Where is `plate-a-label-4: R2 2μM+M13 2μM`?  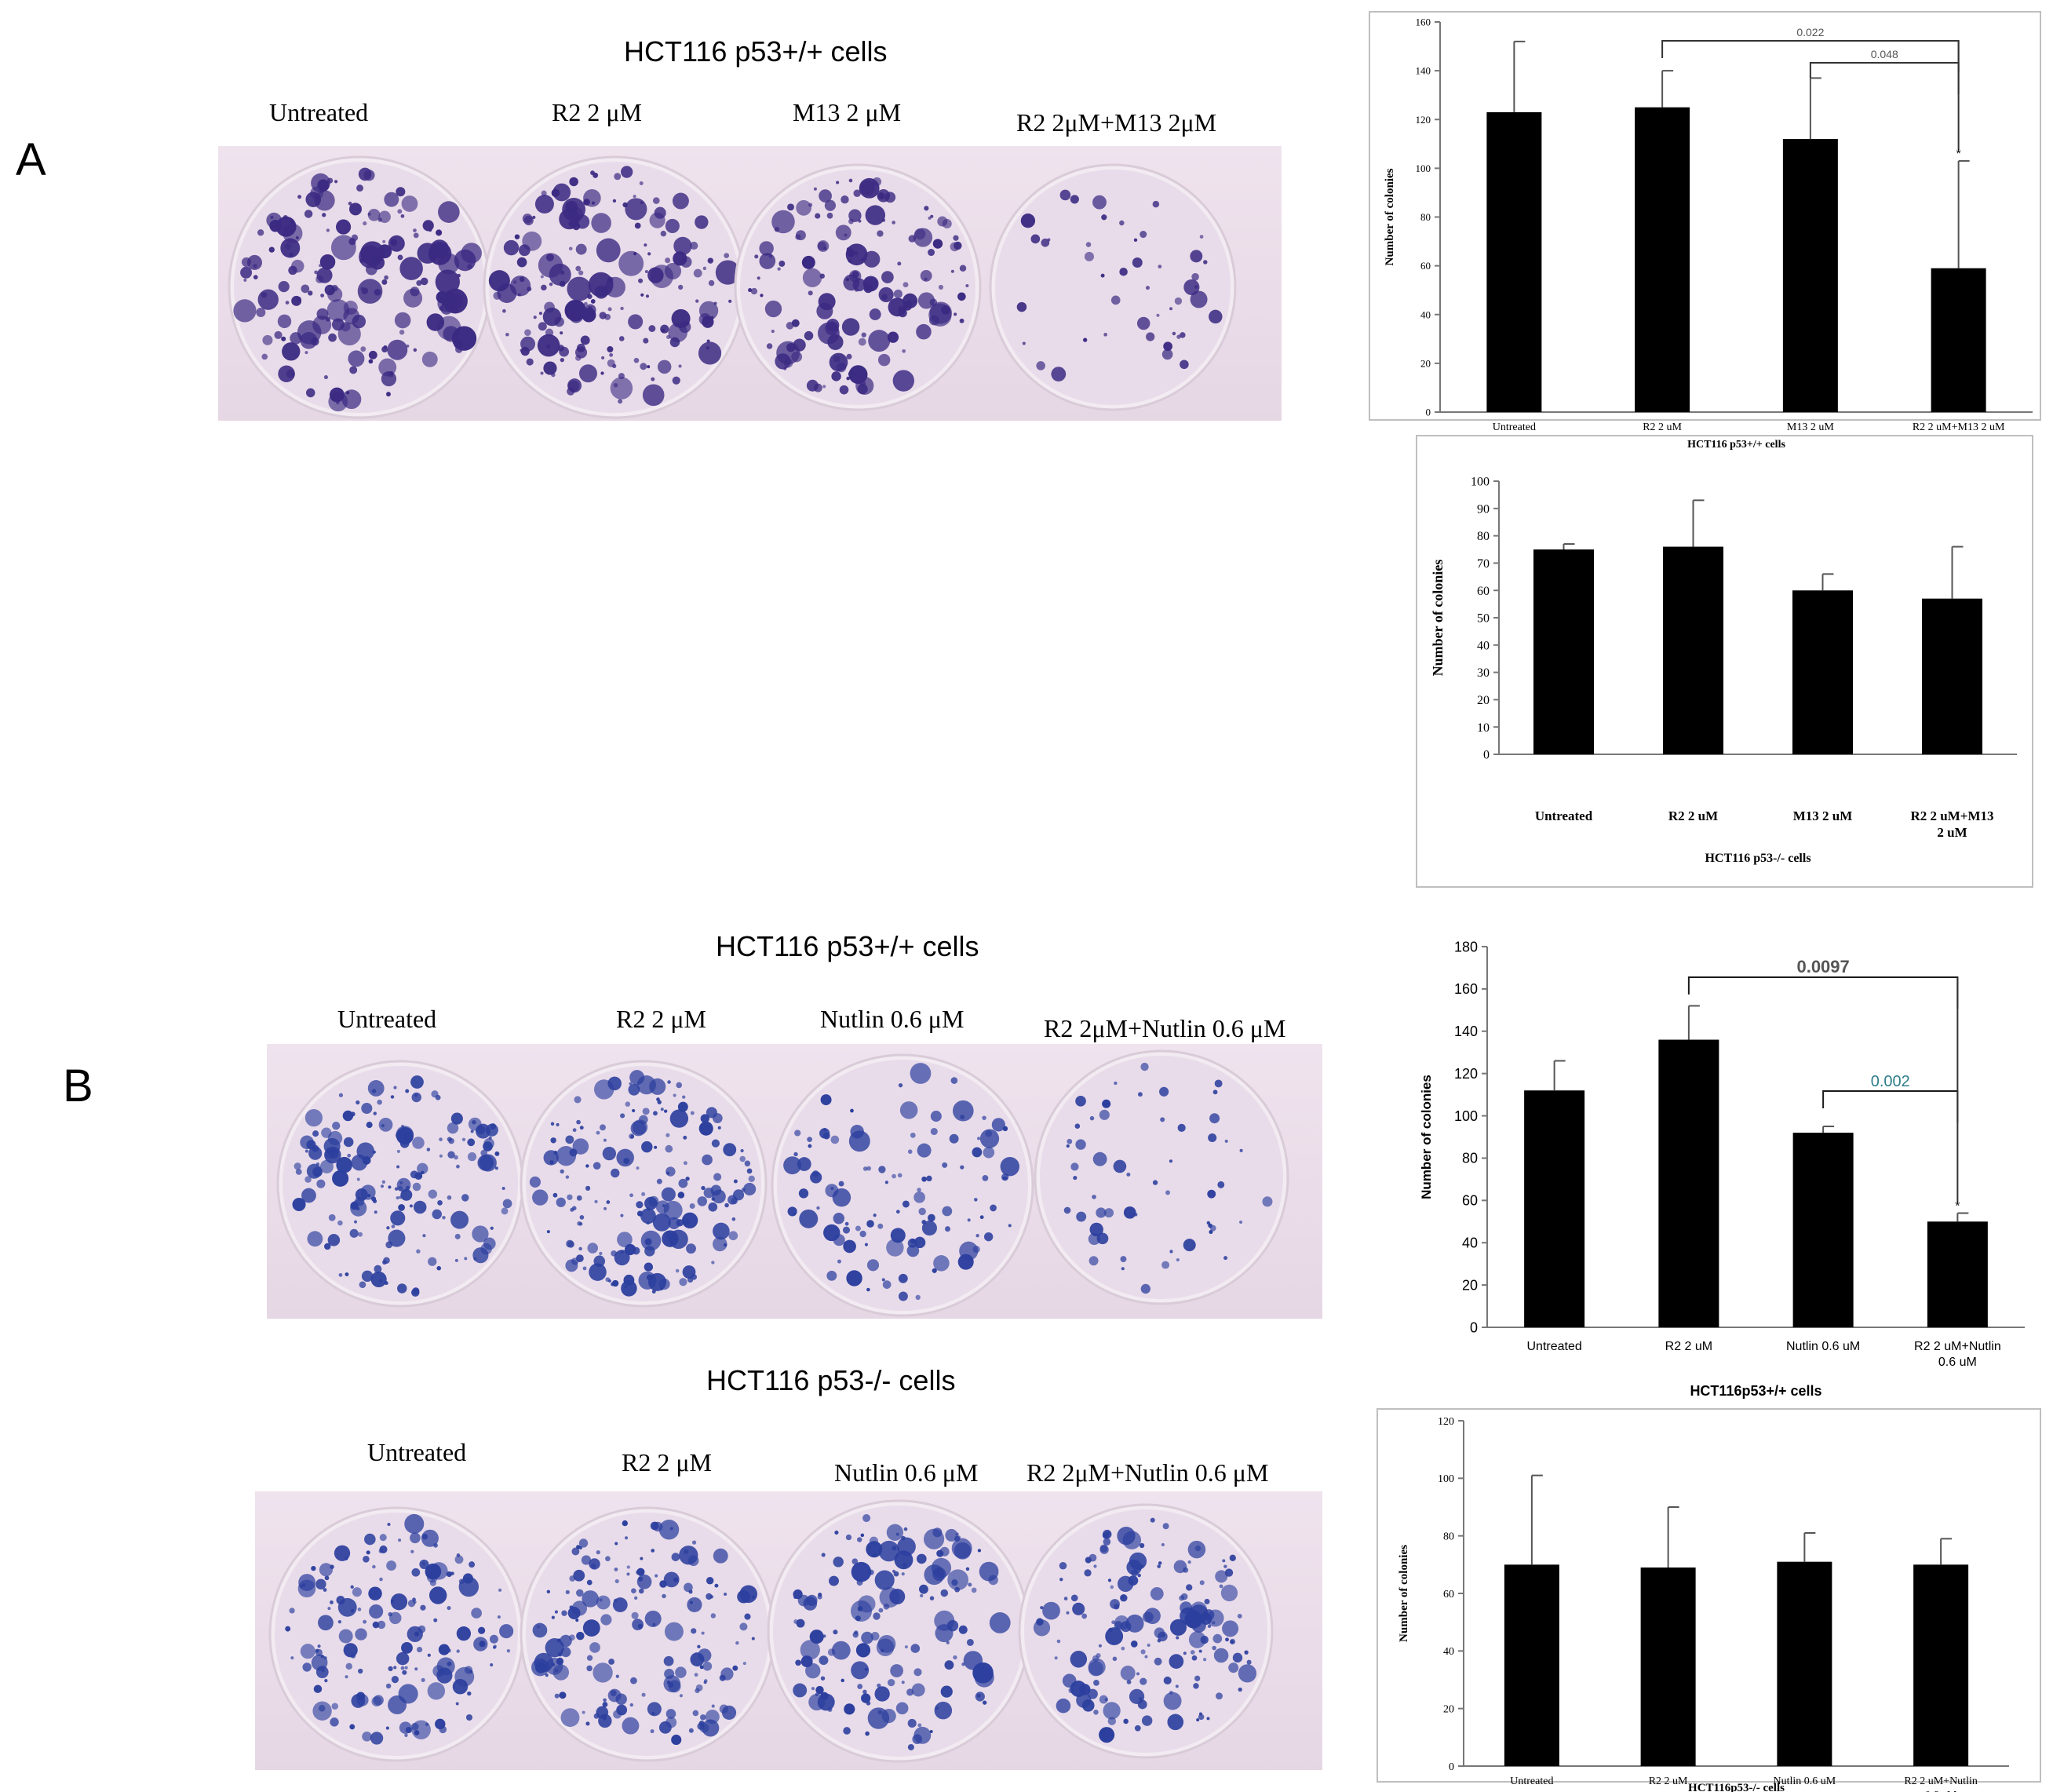 plate-a-label-4: R2 2μM+M13 2μM is located at coordinates (1116, 123).